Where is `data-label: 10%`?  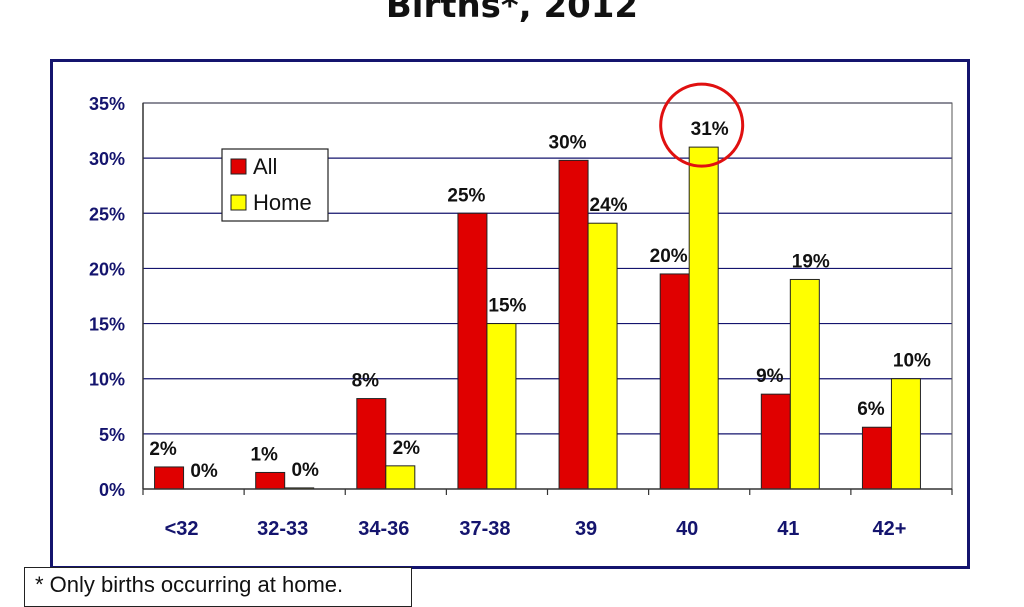
data-label: 10% is located at coordinates (912, 361).